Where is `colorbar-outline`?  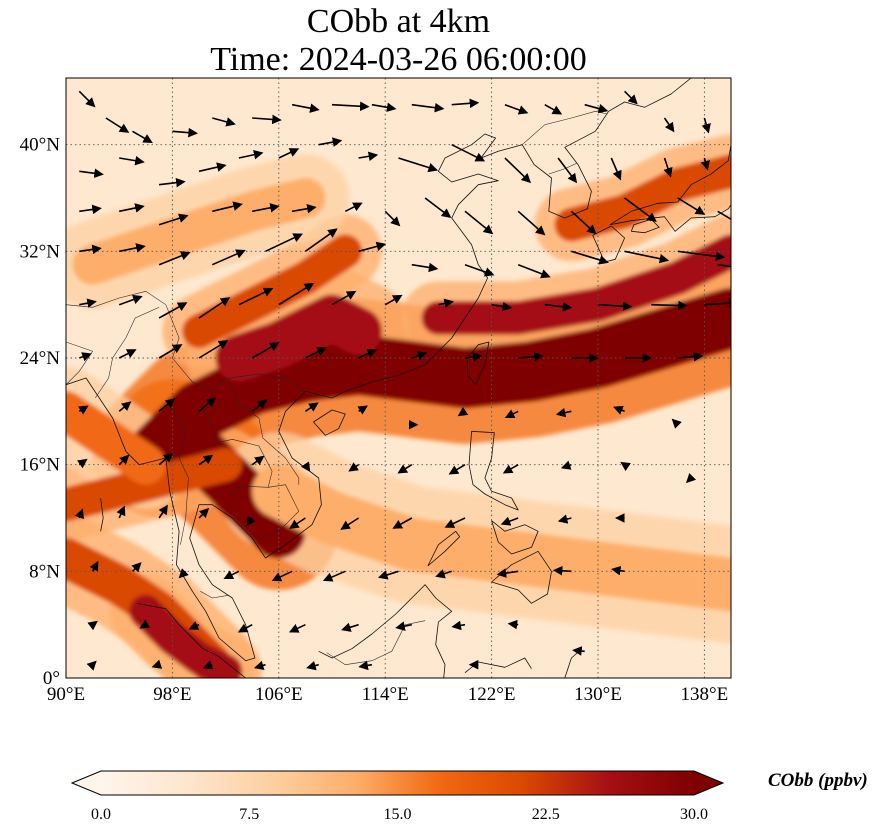 colorbar-outline is located at coordinates (397, 783).